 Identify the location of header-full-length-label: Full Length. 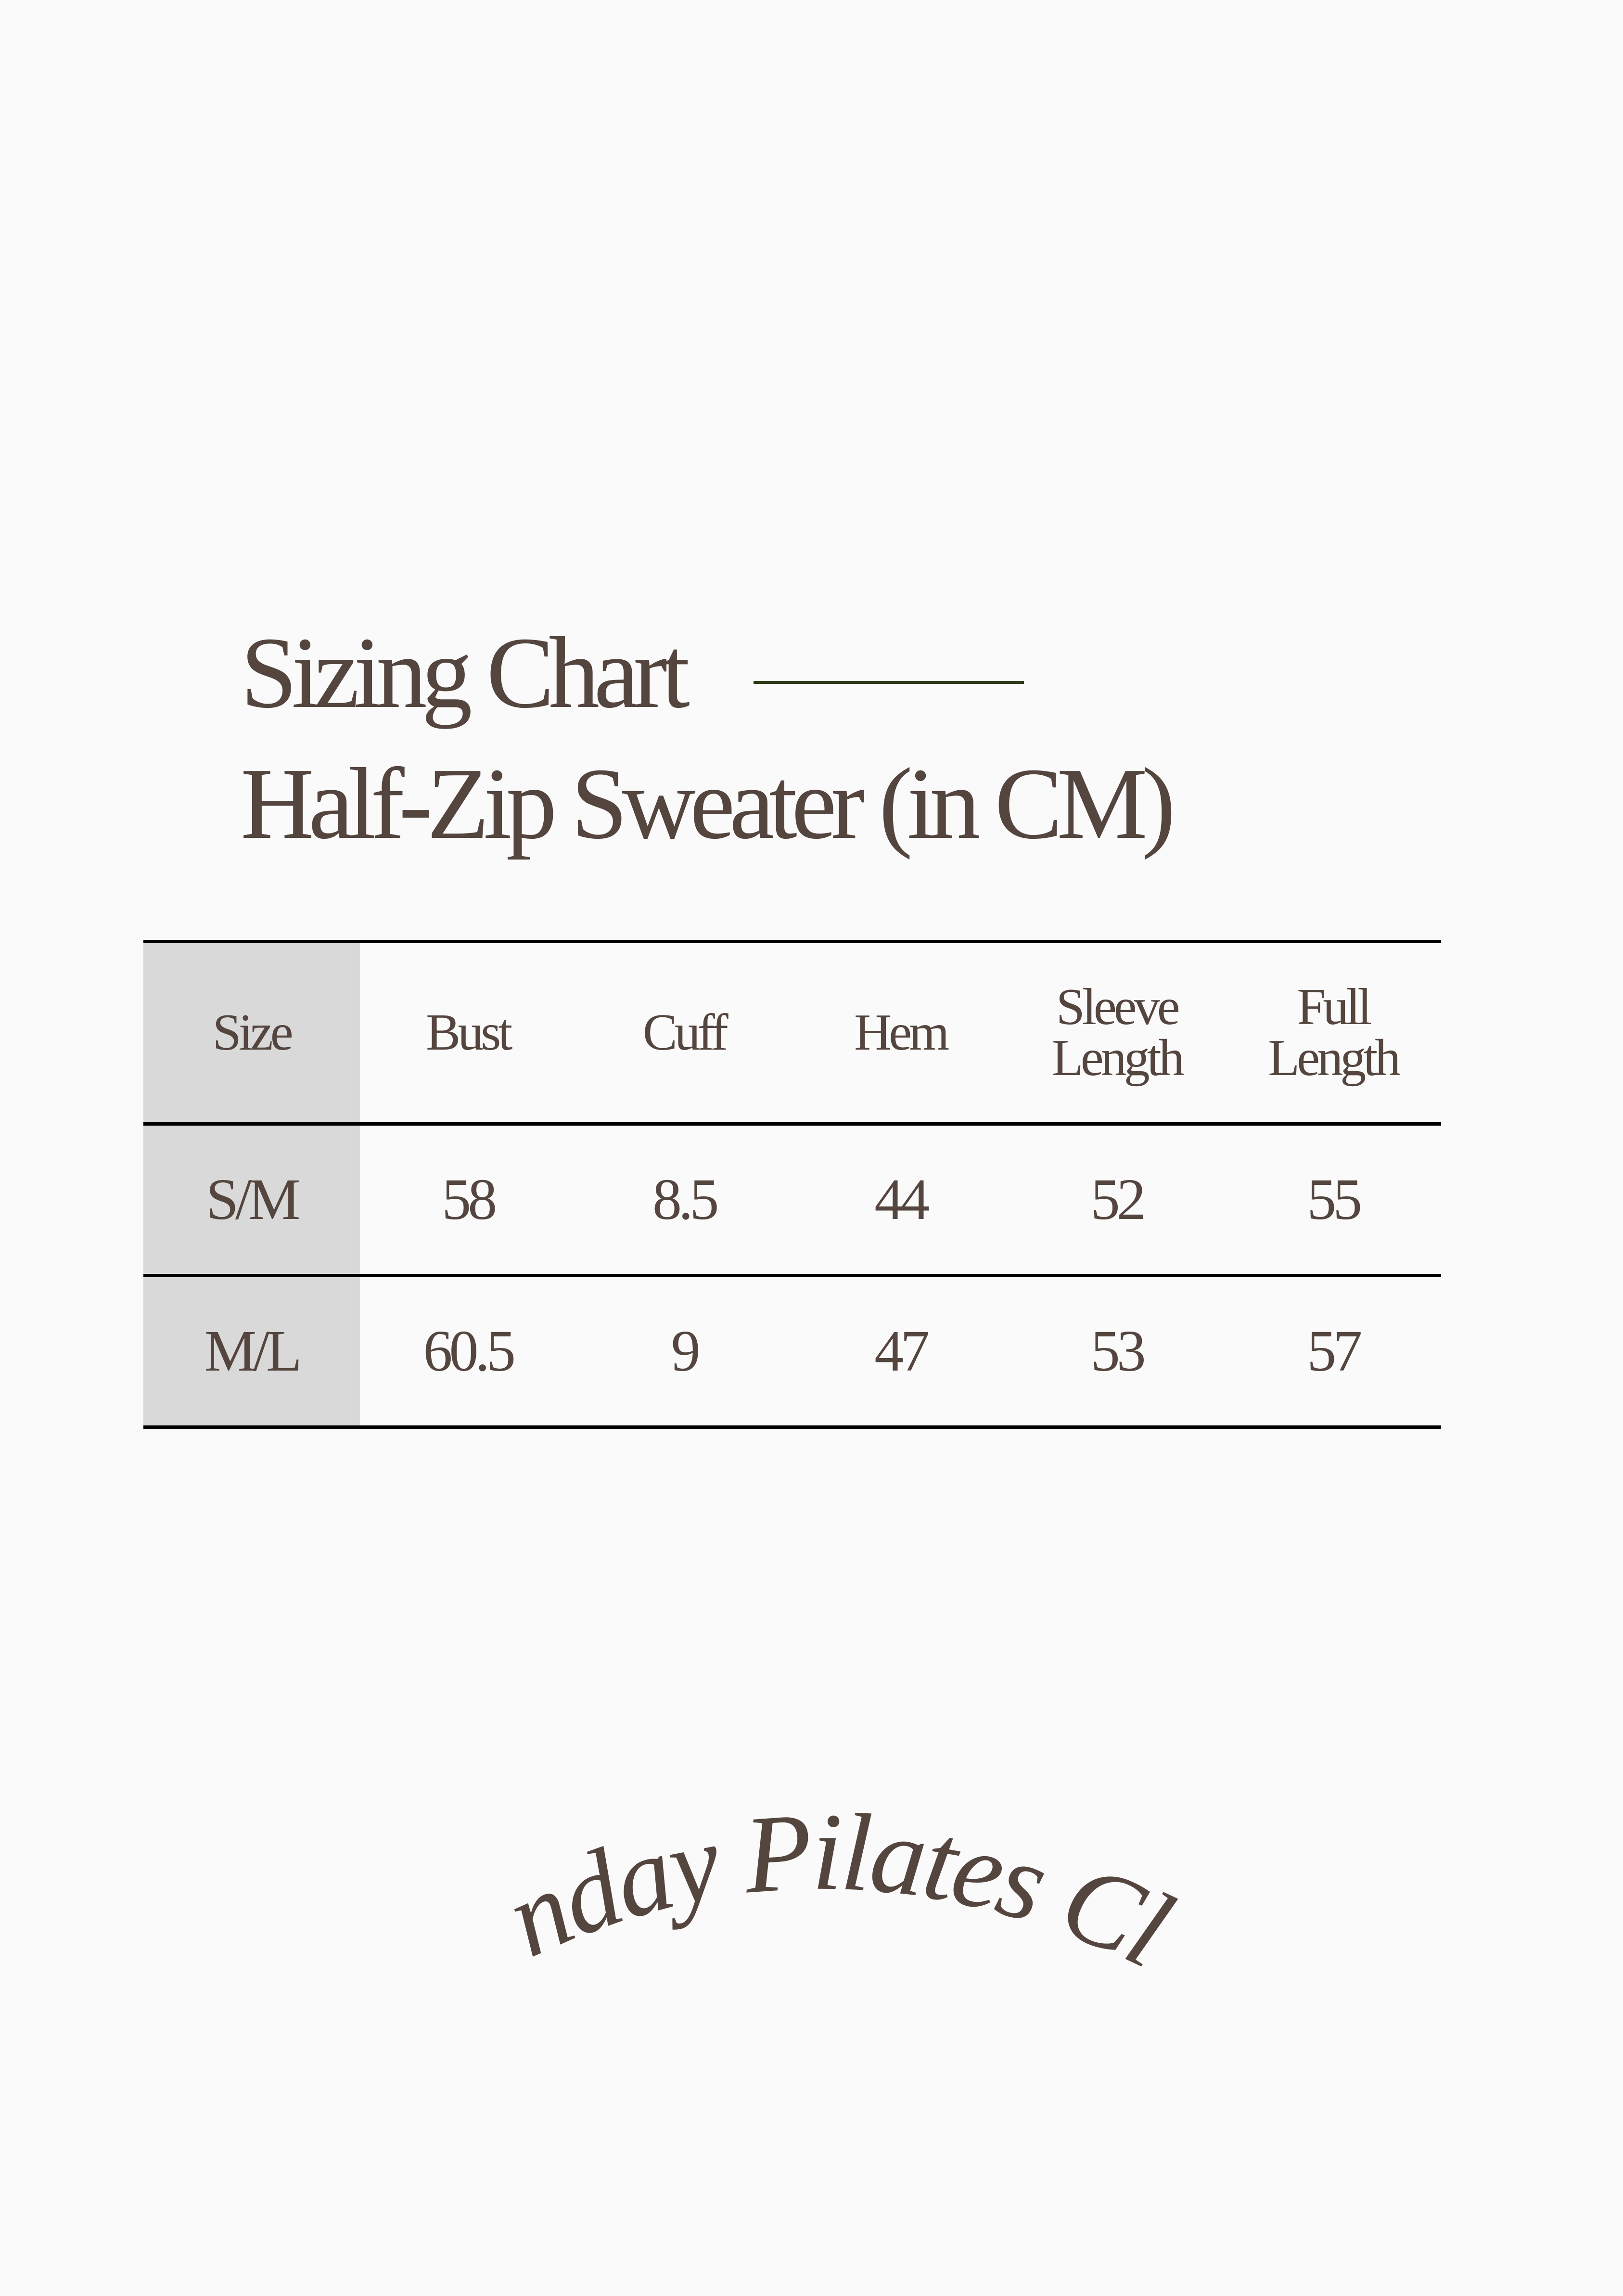
(1334, 1032).